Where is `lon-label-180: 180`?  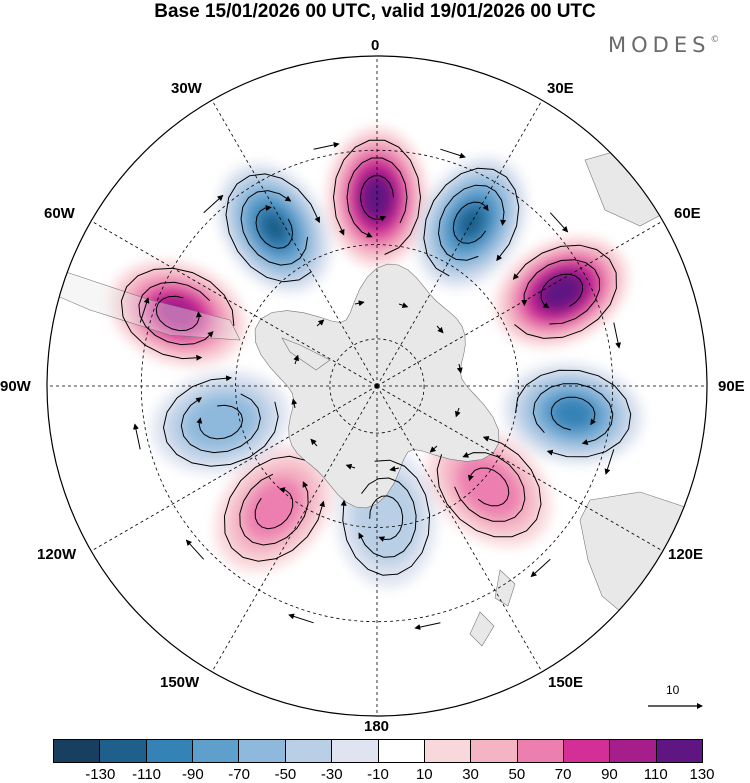
lon-label-180: 180 is located at coordinates (377, 726).